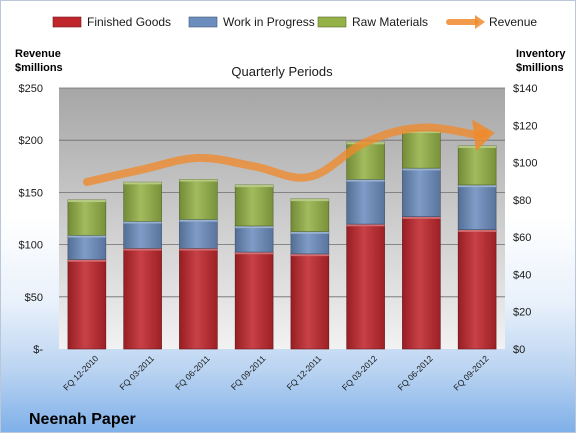 The width and height of the screenshot is (576, 433). What do you see at coordinates (282, 71) in the screenshot?
I see `chart-title: Quarterly Periods` at bounding box center [282, 71].